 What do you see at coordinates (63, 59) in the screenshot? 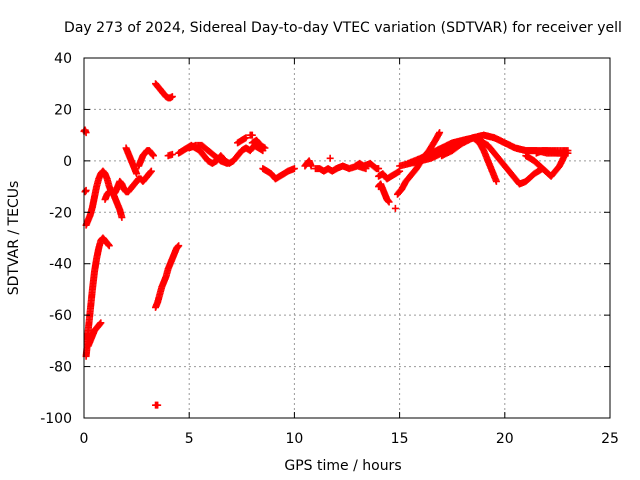
I see `y-tick-label: 40` at bounding box center [63, 59].